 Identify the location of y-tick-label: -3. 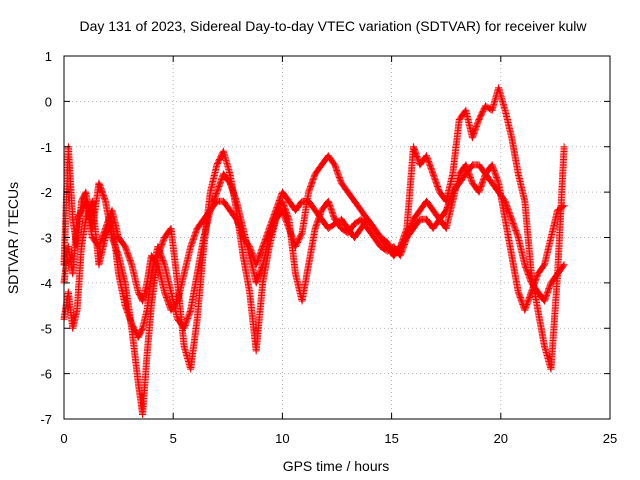
(46, 238).